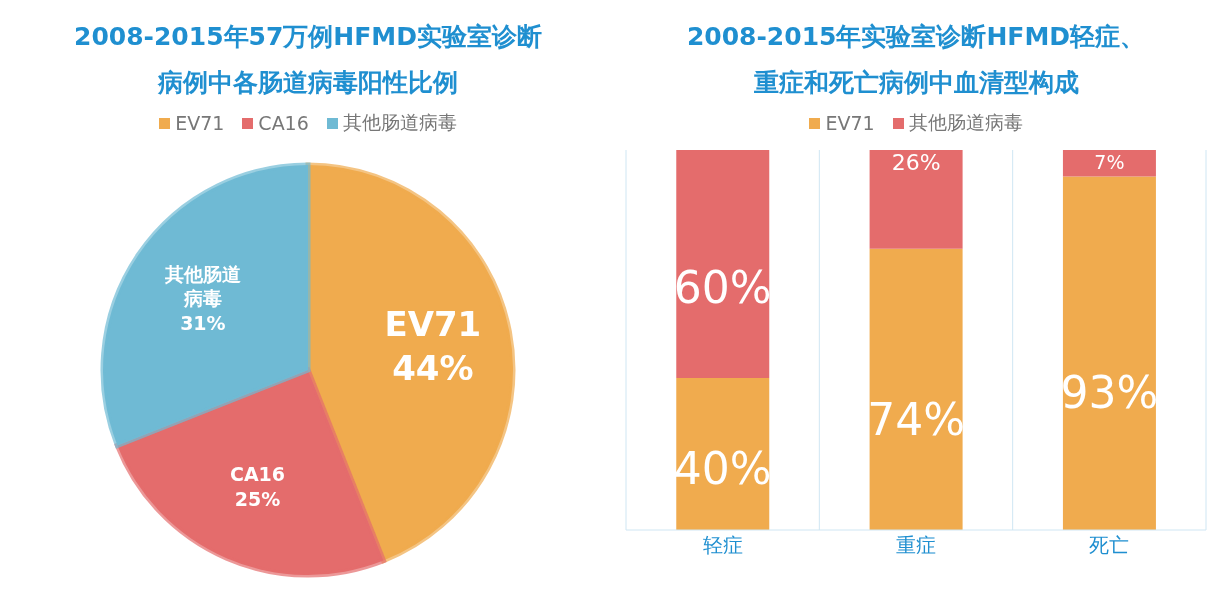 The image size is (1229, 613). Describe the element at coordinates (308, 60) in the screenshot. I see `chart-title: 2008-2015年57万例HFMD实验室诊断病例中各肠道病毒阳性比例` at that location.